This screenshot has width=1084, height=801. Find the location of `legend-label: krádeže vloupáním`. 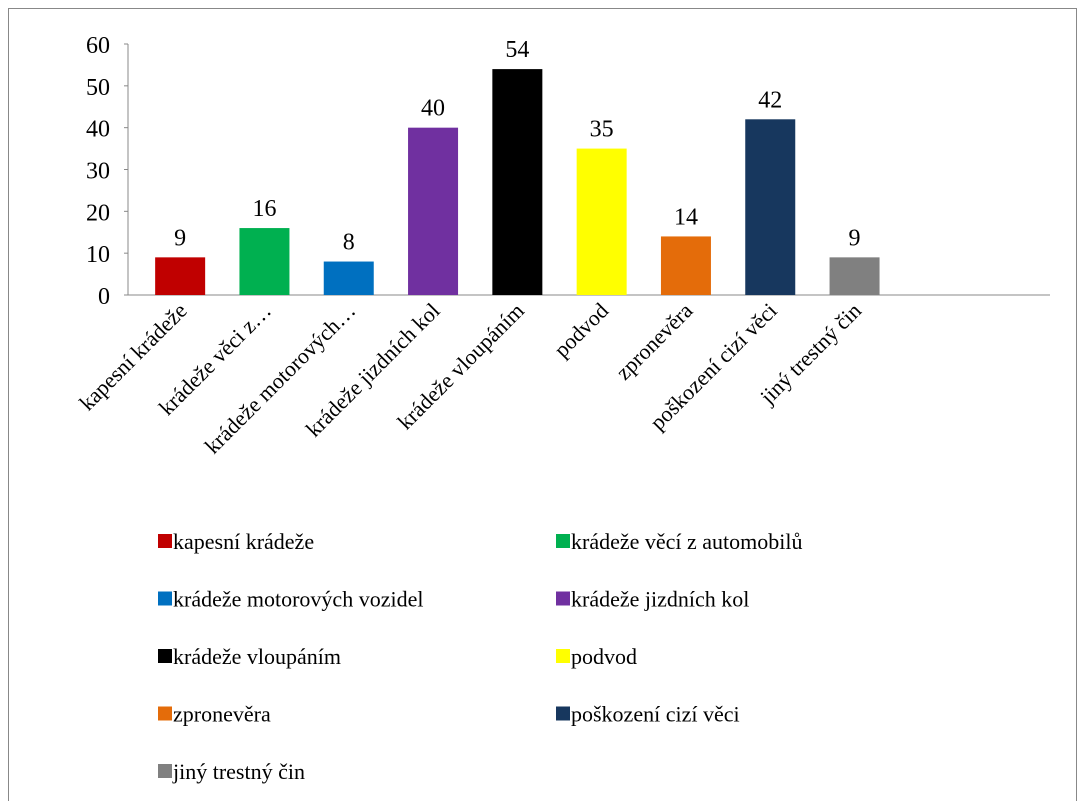

legend-label: krádeže vloupáním is located at coordinates (257, 656).